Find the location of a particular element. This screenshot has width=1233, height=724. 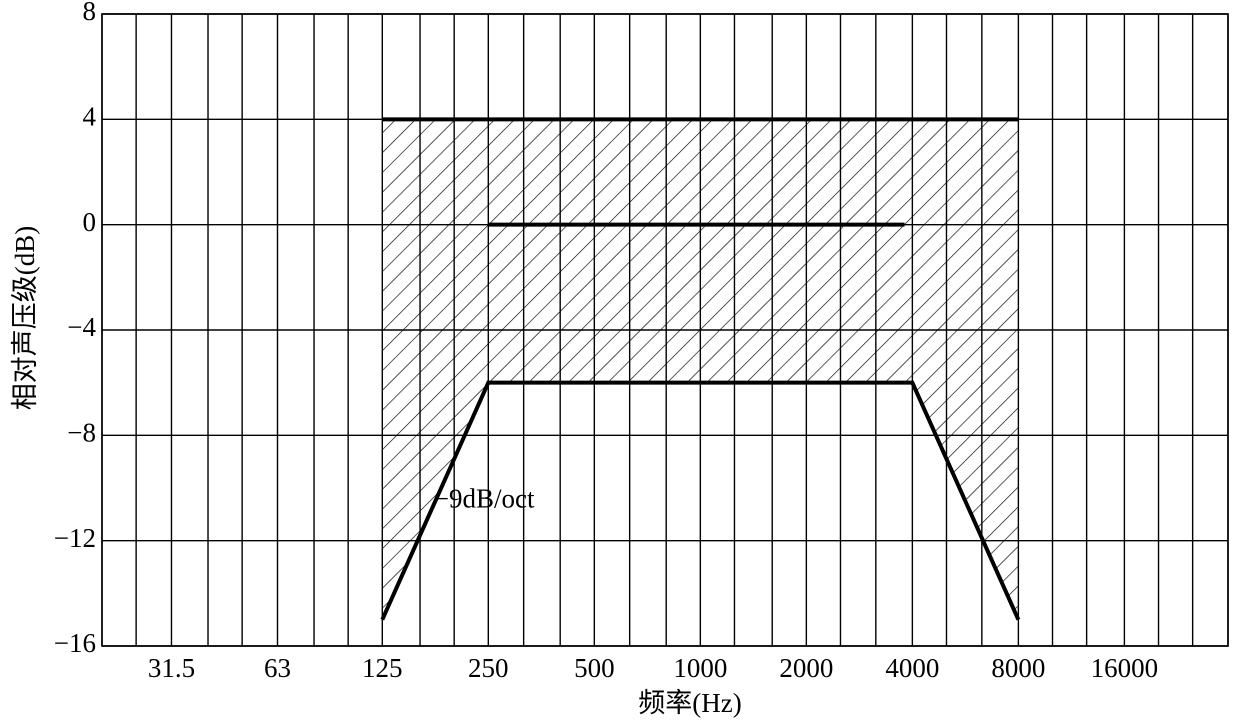

x-tick-label: 125 is located at coordinates (382, 668).